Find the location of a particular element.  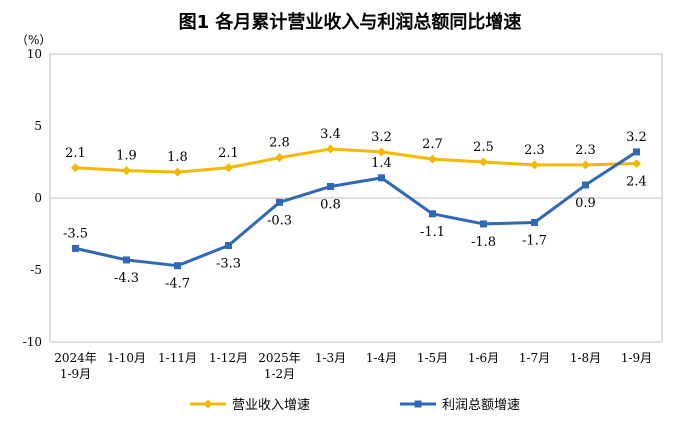

x-tick-label: 1-8月 is located at coordinates (585, 358).